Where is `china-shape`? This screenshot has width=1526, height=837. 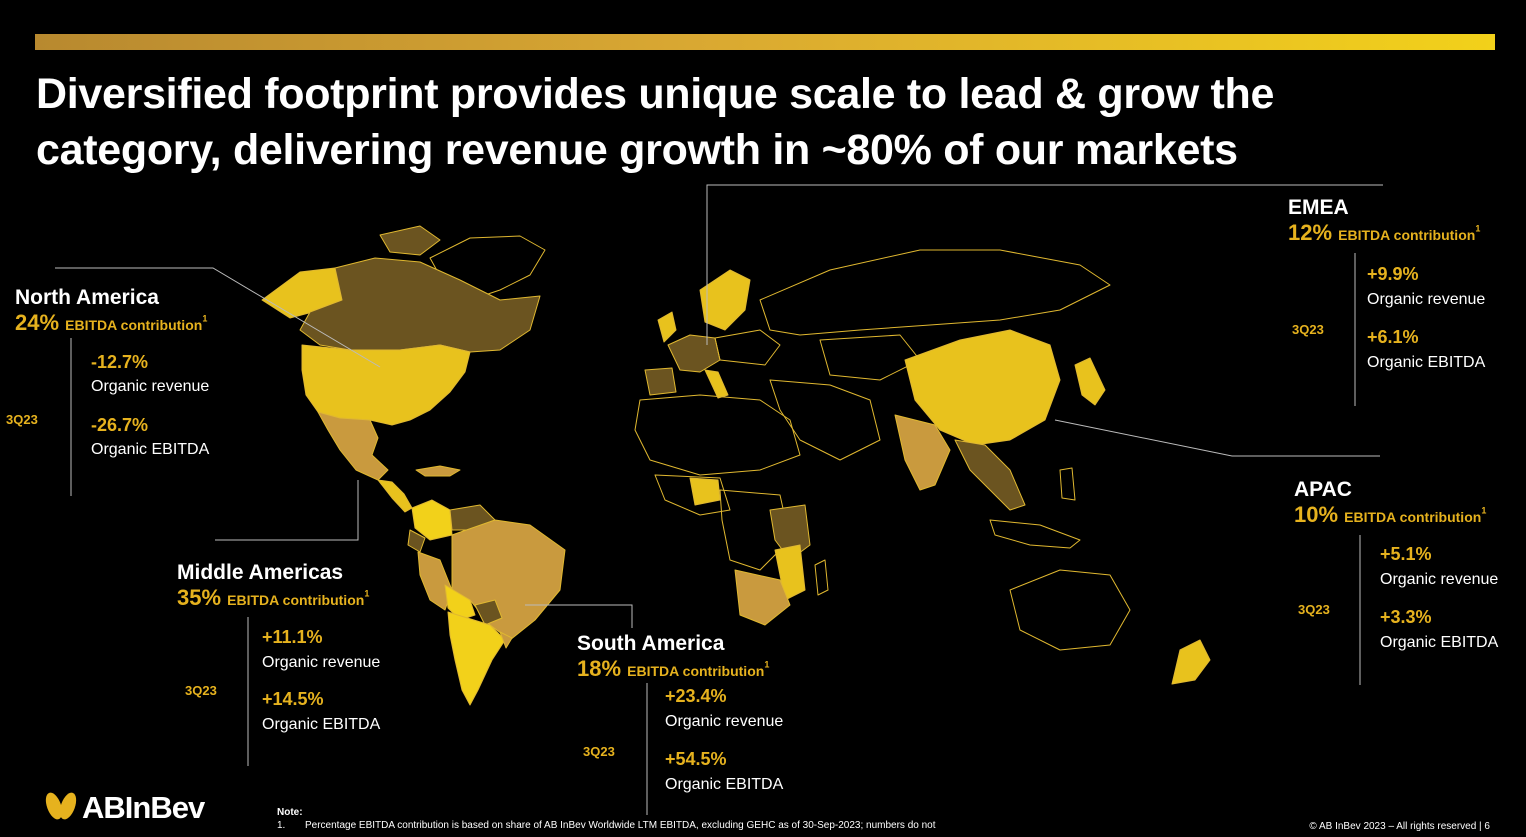 china-shape is located at coordinates (982, 387).